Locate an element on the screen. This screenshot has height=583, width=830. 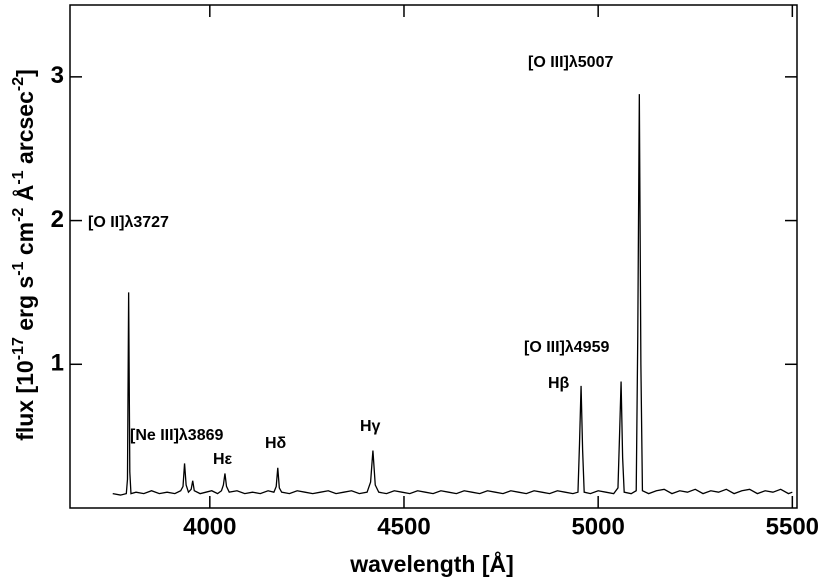
x-tick-label: 4500 is located at coordinates (403, 526).